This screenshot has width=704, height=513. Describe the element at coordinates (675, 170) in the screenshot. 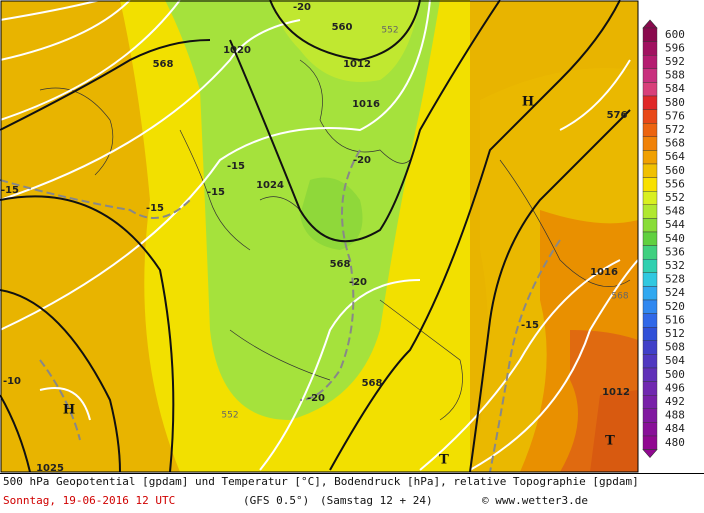

I see `legend-label: 560` at that location.